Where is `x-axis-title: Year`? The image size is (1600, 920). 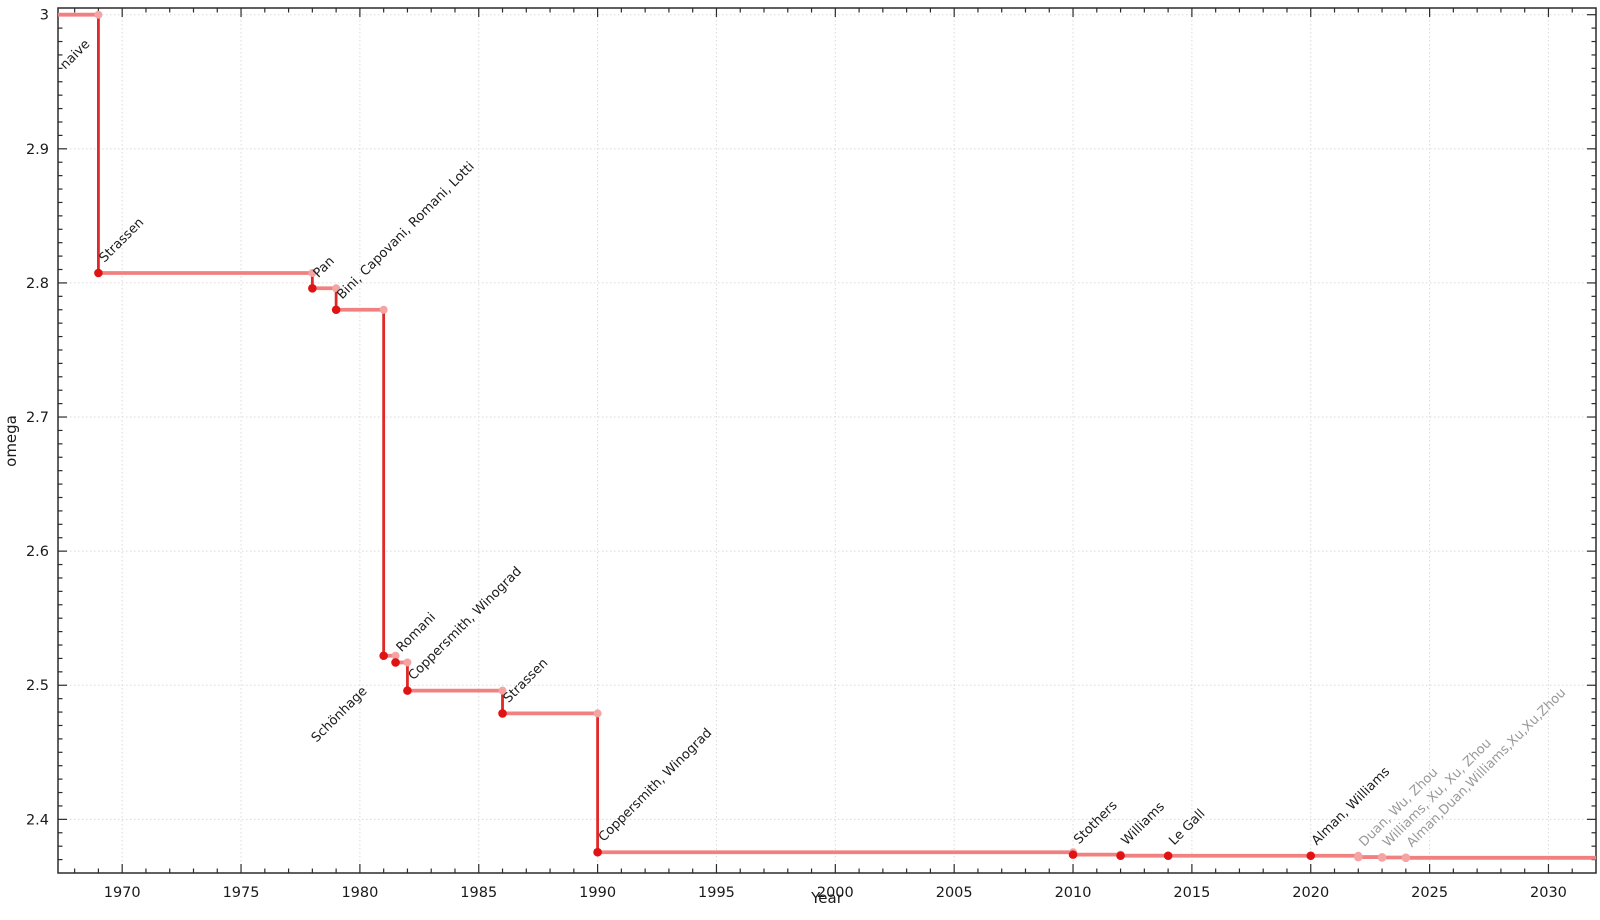 x-axis-title: Year is located at coordinates (827, 898).